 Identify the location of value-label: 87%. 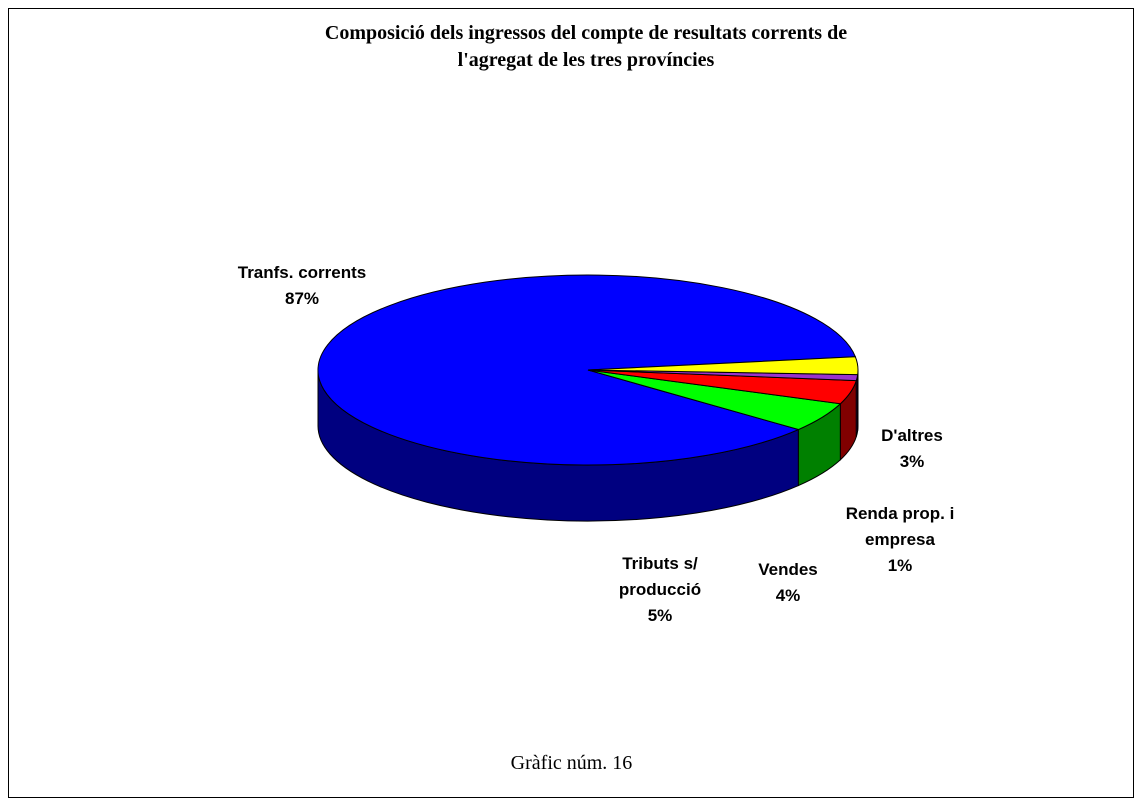
(302, 299).